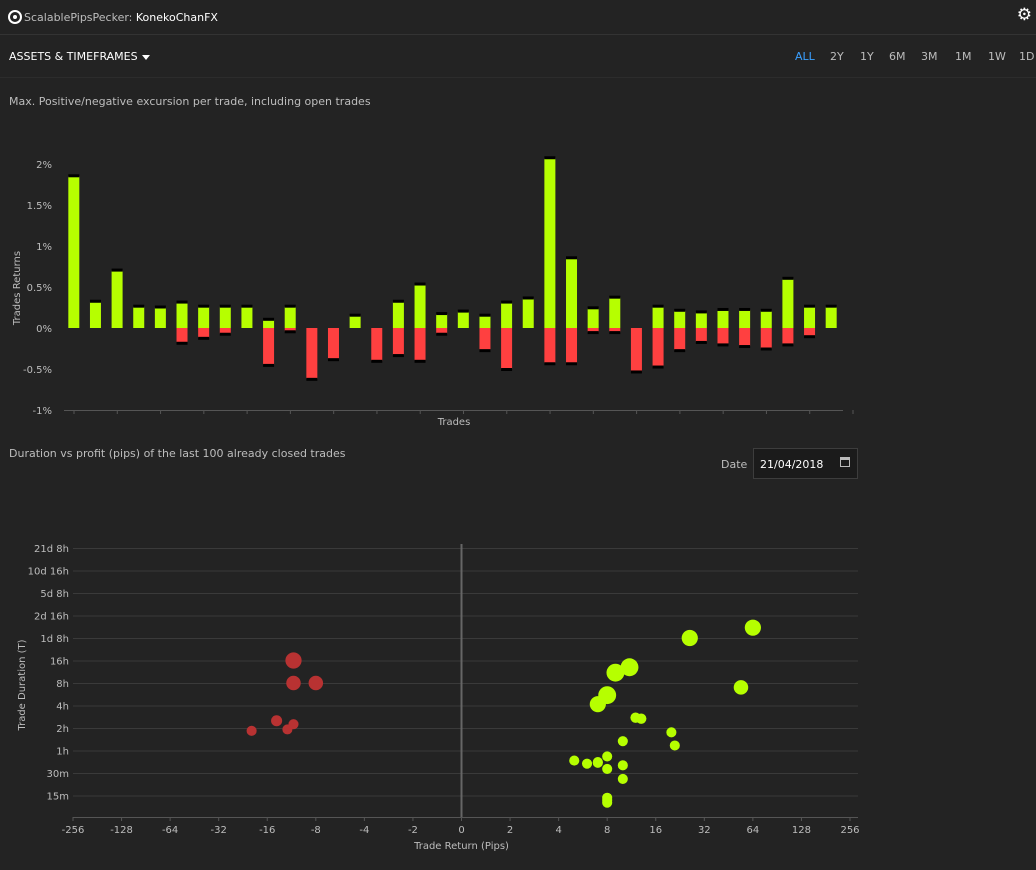 The height and width of the screenshot is (870, 1036). I want to click on assets-timeframes-dropdown: ASSETS & TIMEFRAMES, so click(79, 56).